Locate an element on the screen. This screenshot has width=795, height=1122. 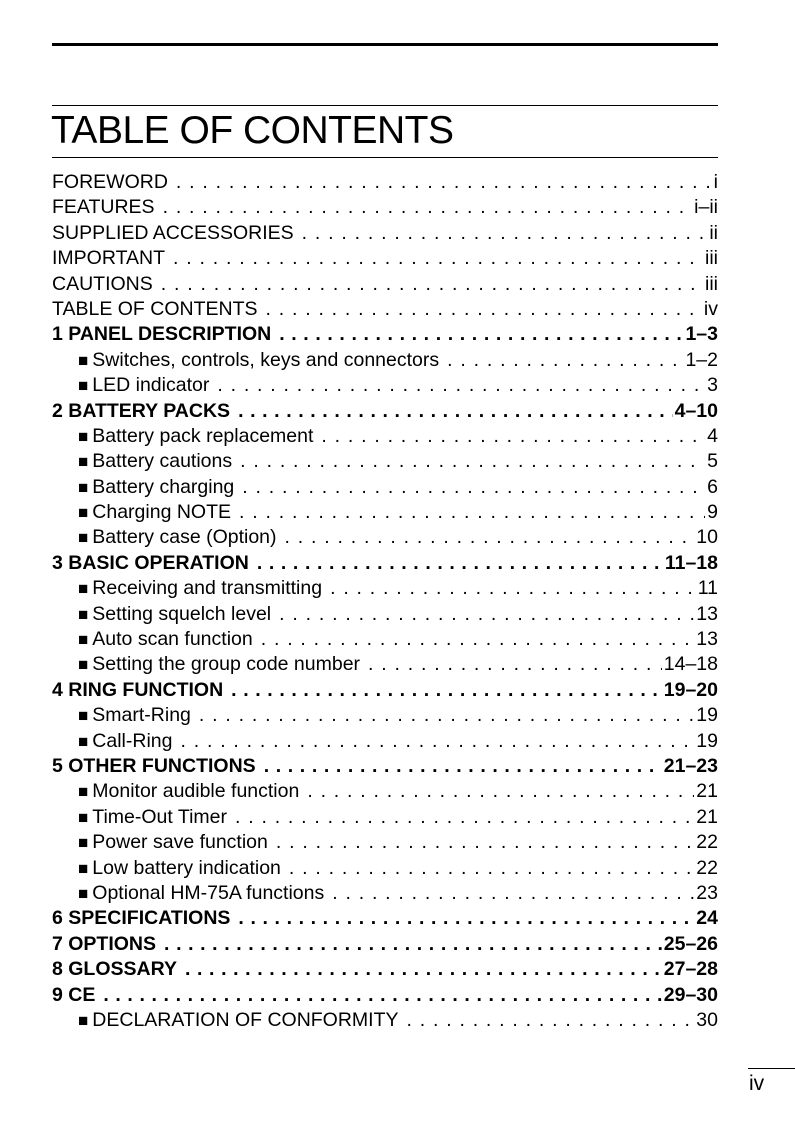
toc-label: 5 OTHER FUNCTIONS is located at coordinates (158, 766).